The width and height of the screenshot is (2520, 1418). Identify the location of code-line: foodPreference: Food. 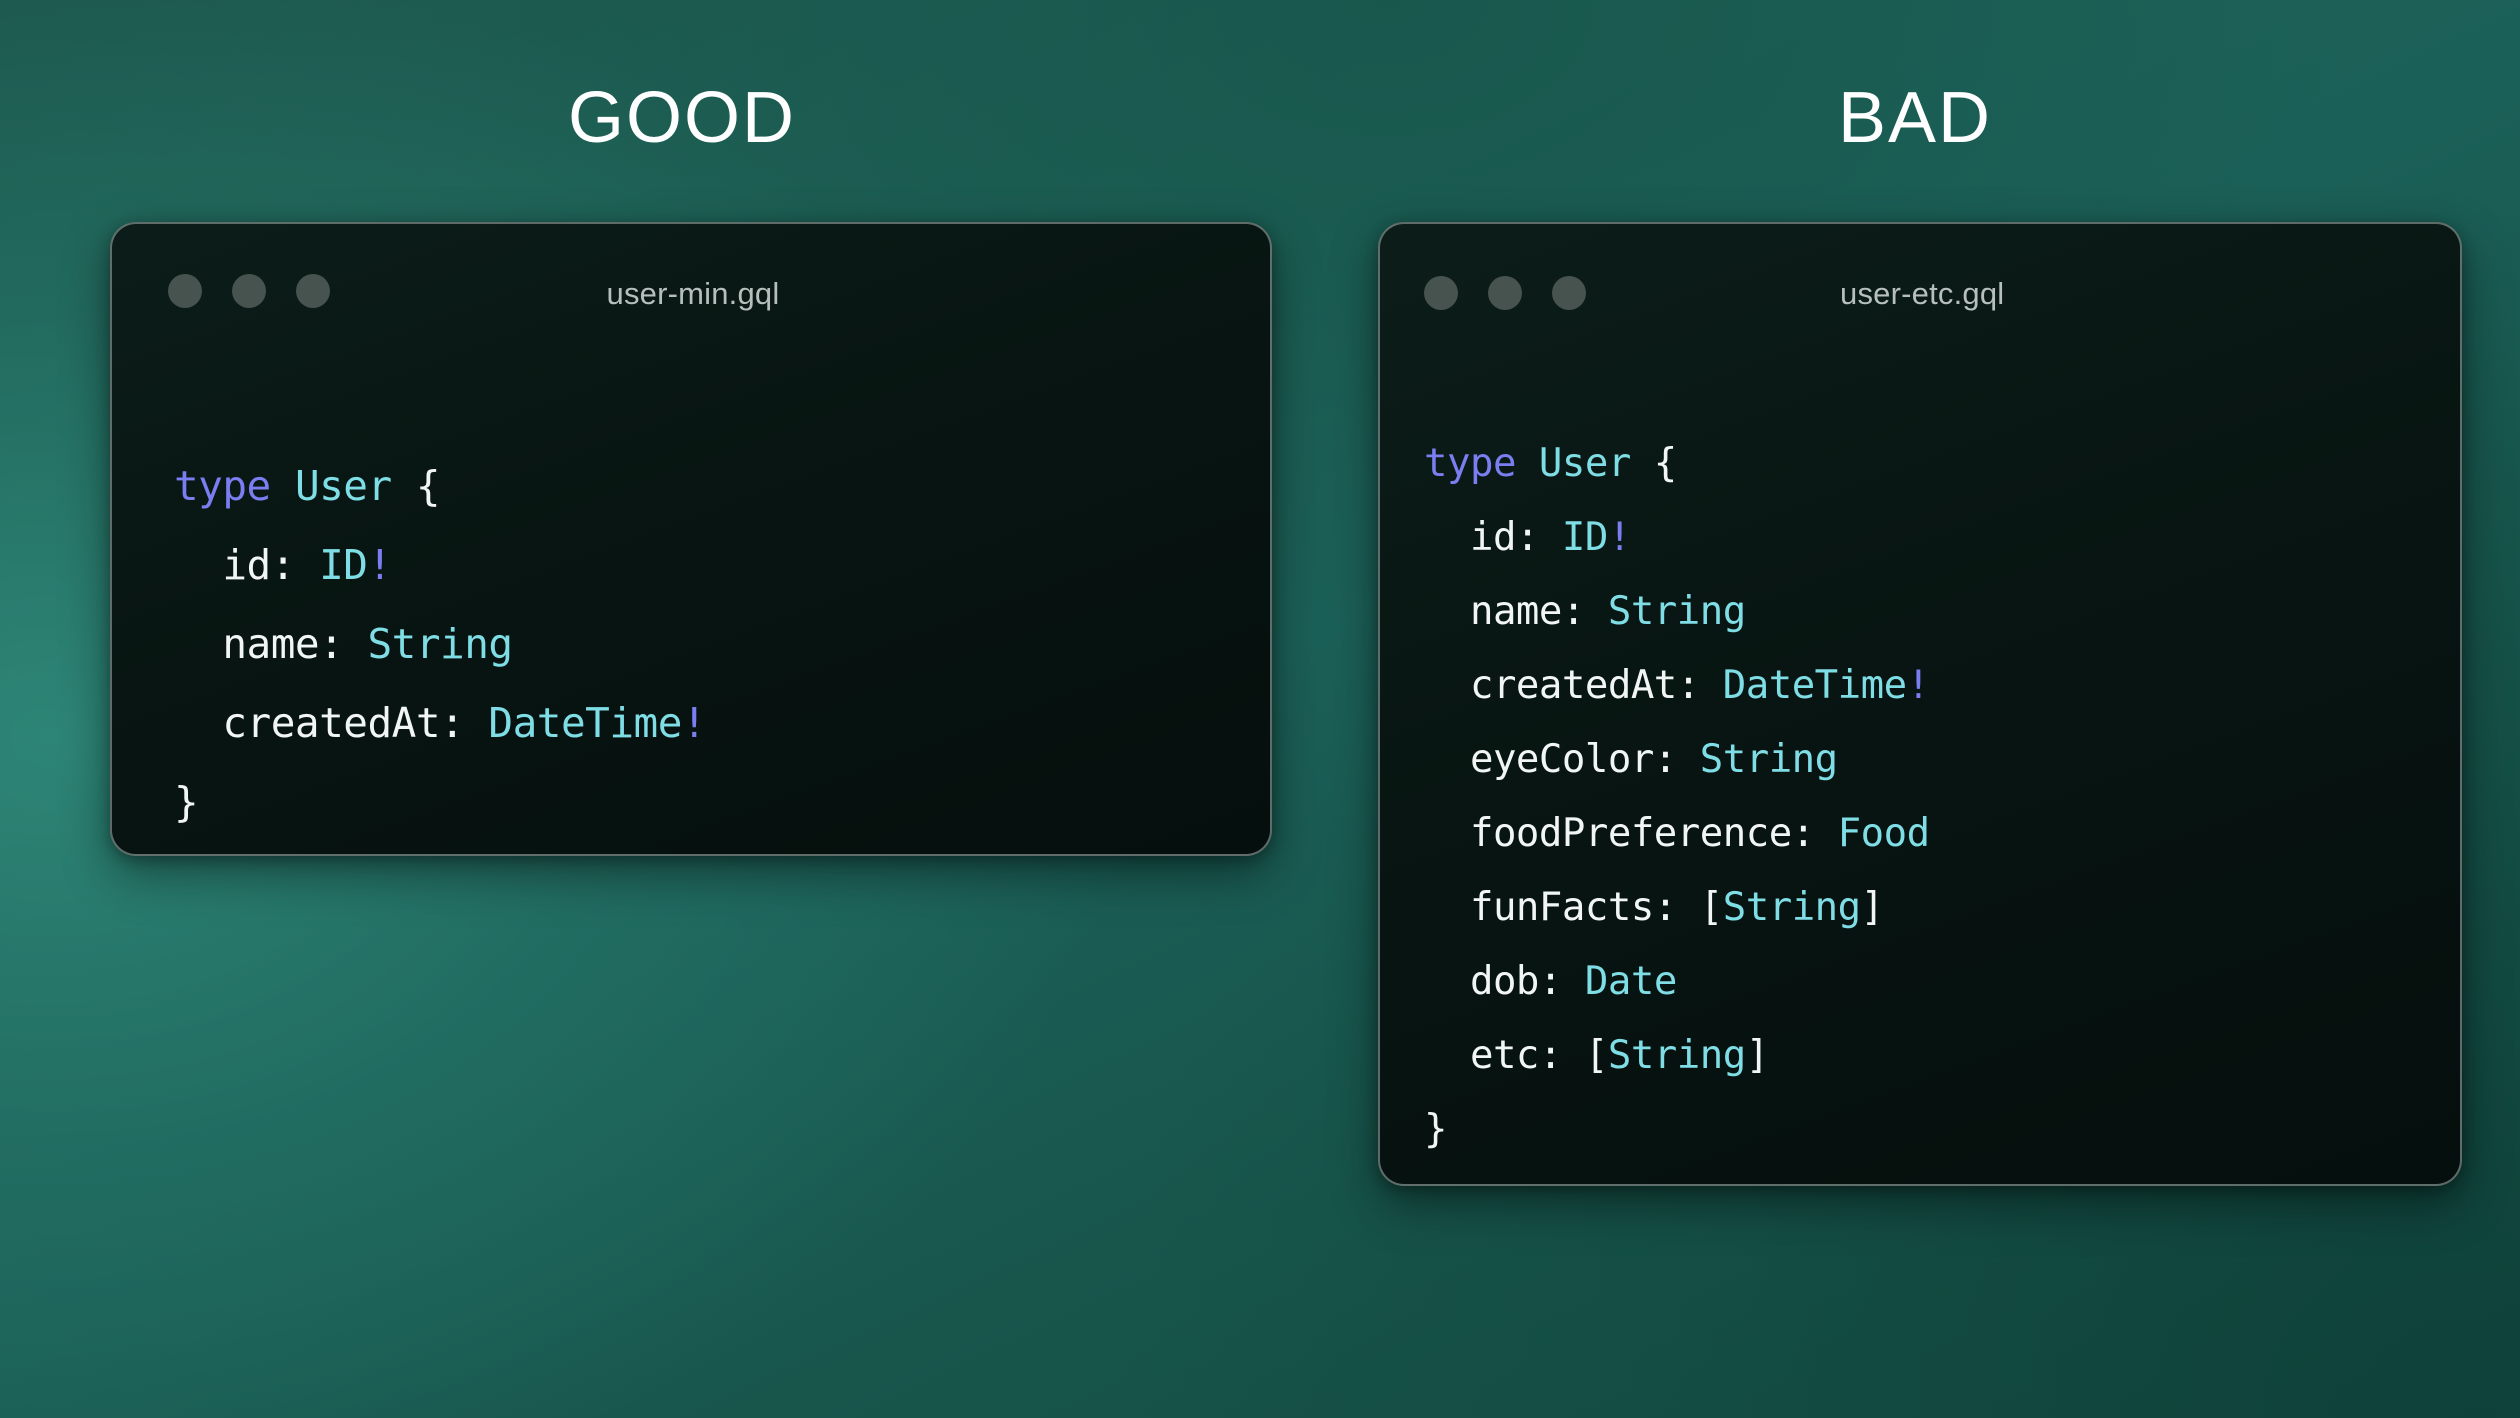
(1677, 833).